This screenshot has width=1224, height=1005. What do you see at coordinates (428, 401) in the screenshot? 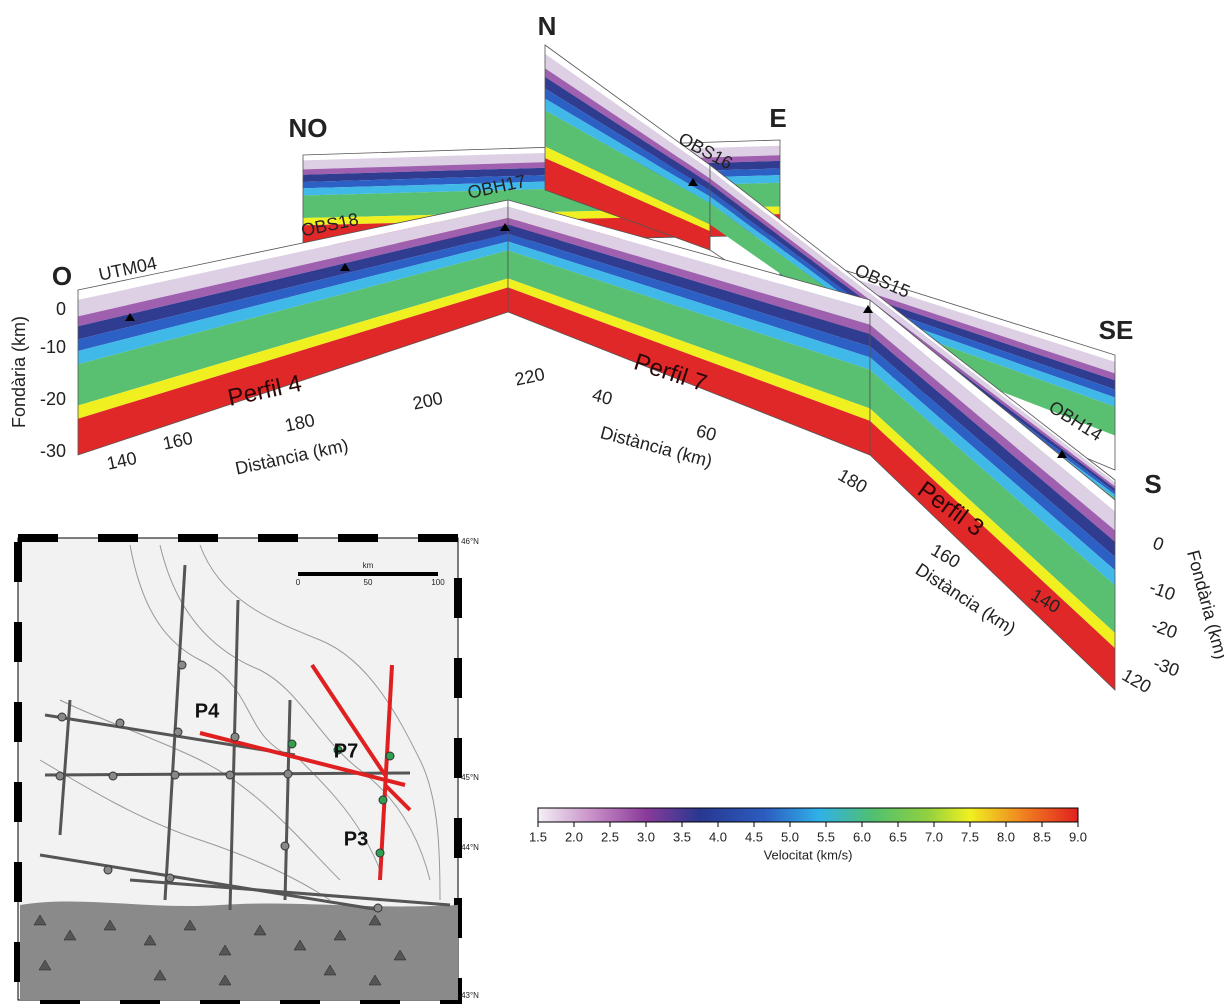
I see `x-tick-label: 200` at bounding box center [428, 401].